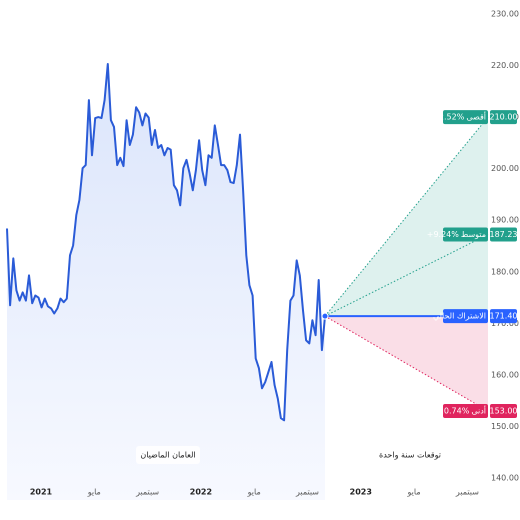  I want to click on target-change: -10.74%, so click(453, 410).